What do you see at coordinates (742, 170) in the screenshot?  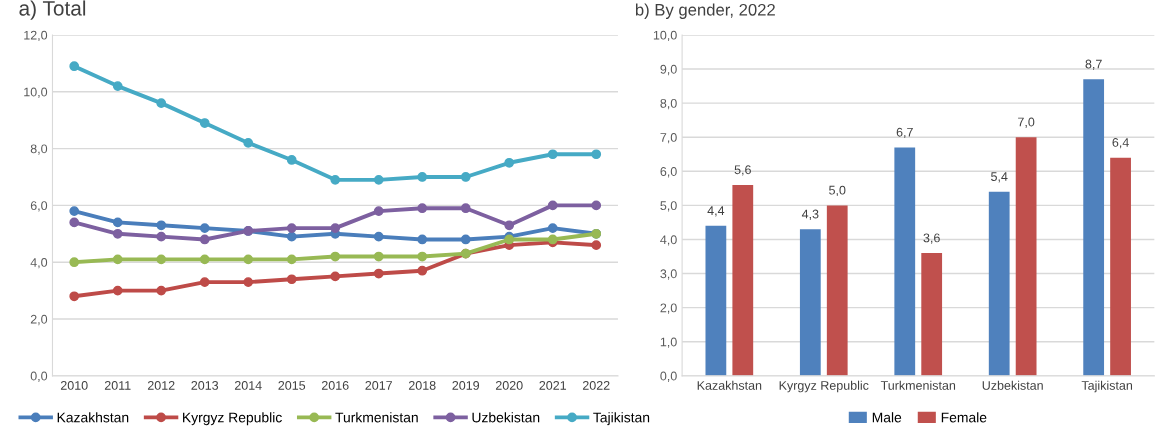 I see `data-label: 5,6` at bounding box center [742, 170].